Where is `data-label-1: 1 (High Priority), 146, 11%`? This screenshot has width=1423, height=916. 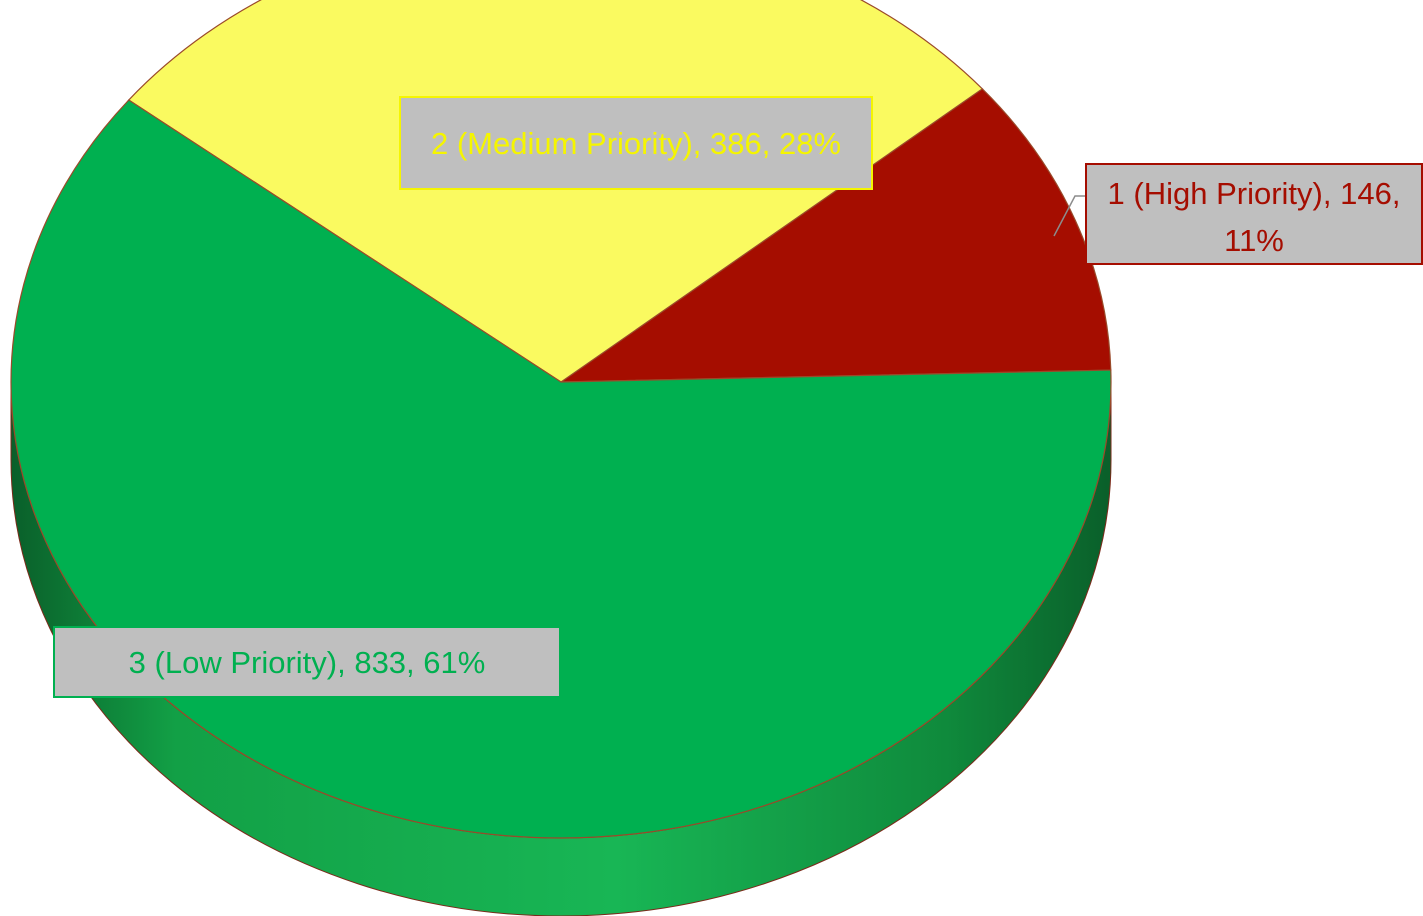 data-label-1: 1 (High Priority), 146, 11% is located at coordinates (1254, 214).